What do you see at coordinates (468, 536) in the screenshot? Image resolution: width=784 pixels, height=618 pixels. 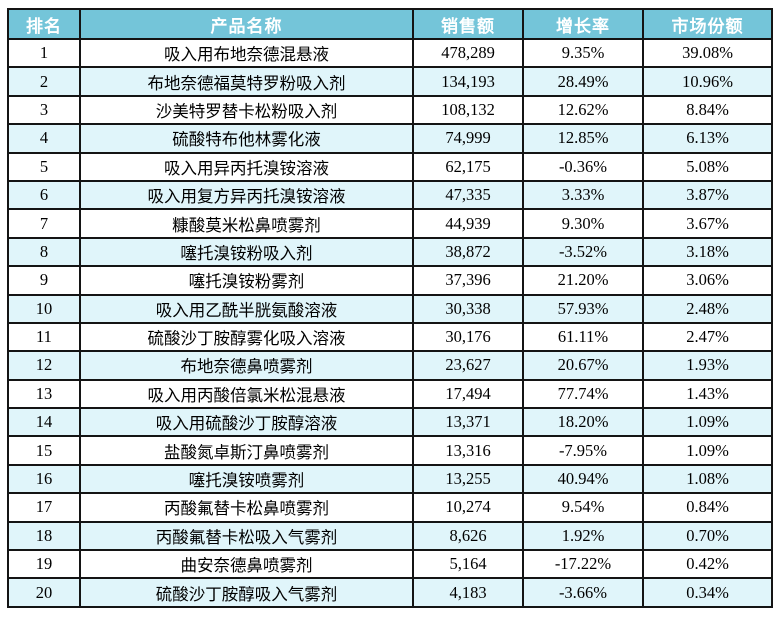 I see `sales-cell: 8,626` at bounding box center [468, 536].